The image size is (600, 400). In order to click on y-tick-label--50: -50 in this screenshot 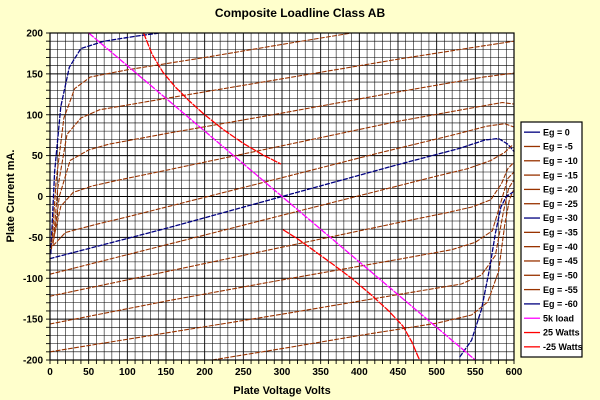, I will do `click(36, 238)`.